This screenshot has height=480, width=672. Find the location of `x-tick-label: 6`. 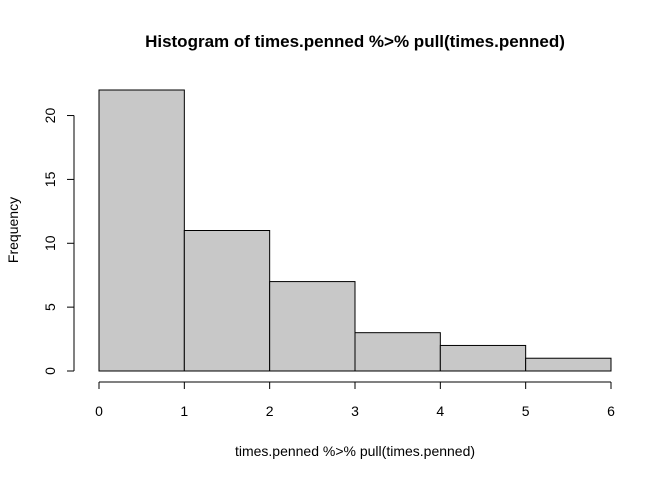

x-tick-label: 6 is located at coordinates (611, 411).